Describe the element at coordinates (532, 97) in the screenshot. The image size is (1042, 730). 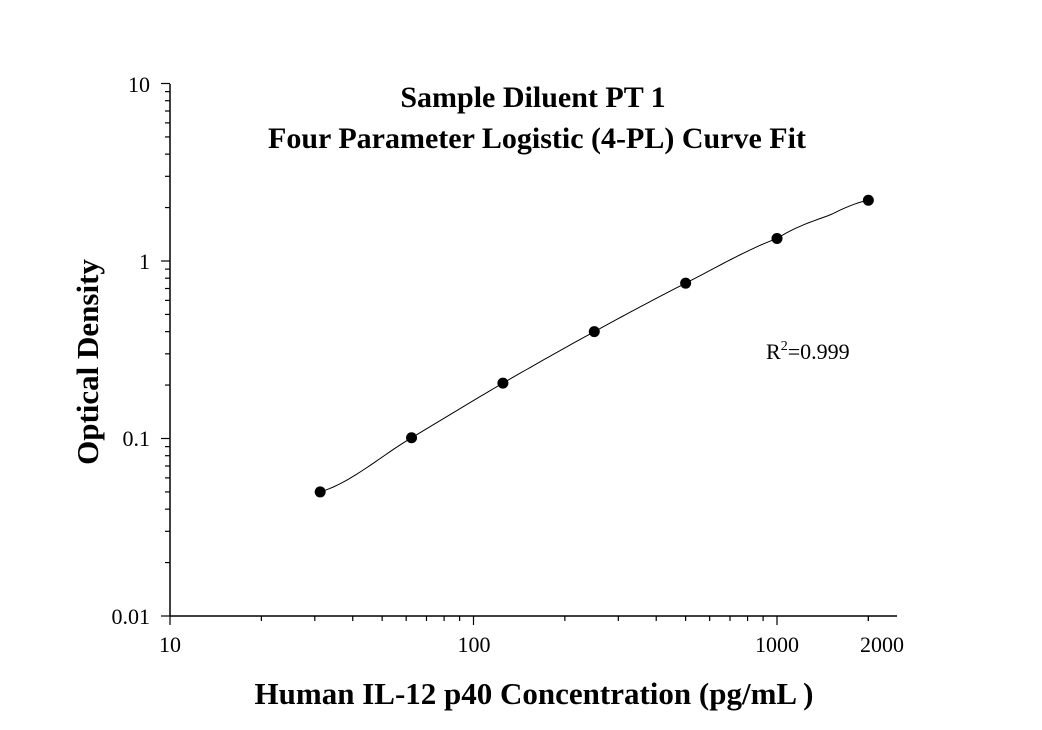
I see `chart-title-line-1: Sample Diluent PT 1` at that location.